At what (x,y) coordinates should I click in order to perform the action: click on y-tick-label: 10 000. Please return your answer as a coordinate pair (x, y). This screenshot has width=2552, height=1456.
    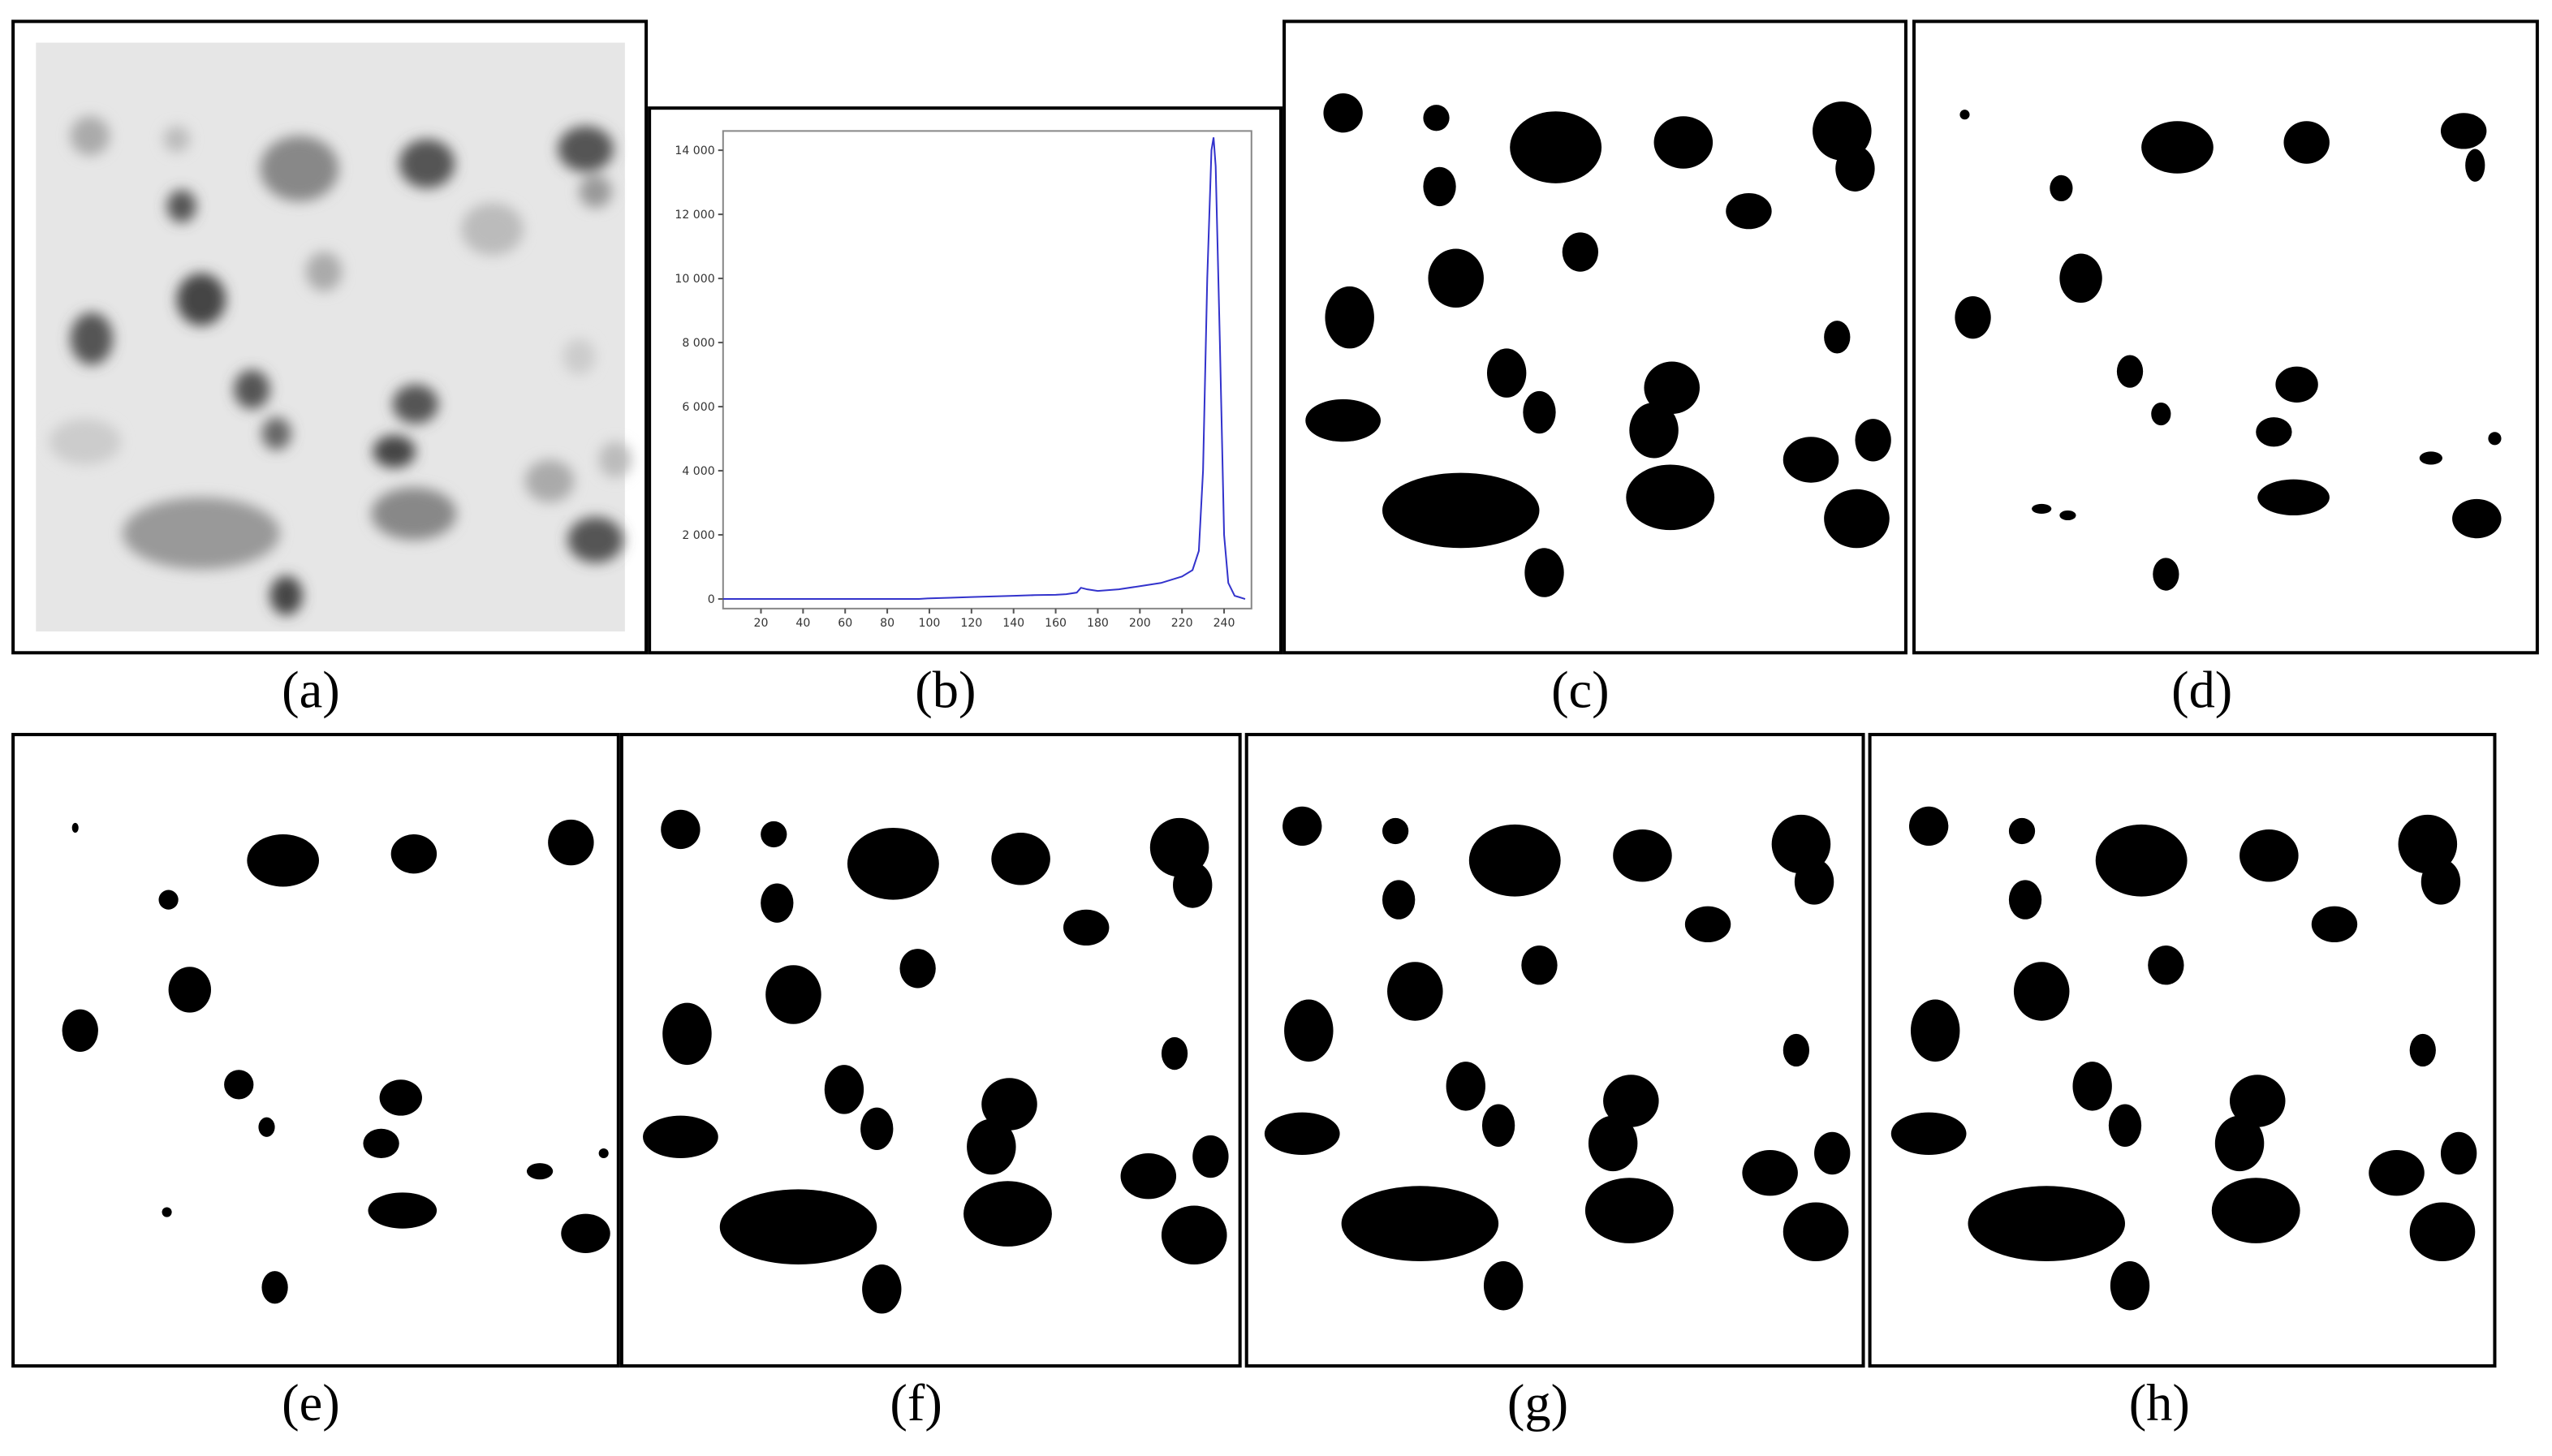
    Looking at the image, I should click on (695, 280).